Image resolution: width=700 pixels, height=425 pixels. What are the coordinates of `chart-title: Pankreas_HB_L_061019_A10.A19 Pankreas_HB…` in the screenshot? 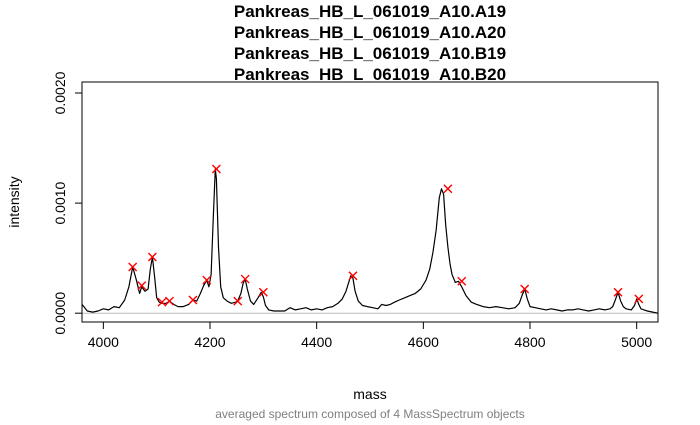 It's located at (370, 43).